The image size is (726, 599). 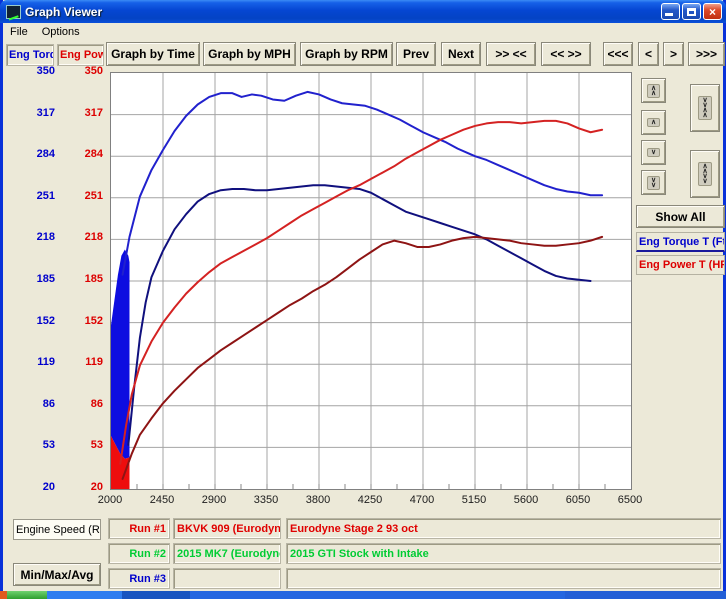 I want to click on run-2-description-field: 2015 GTI Stock with Intake, so click(x=503, y=553).